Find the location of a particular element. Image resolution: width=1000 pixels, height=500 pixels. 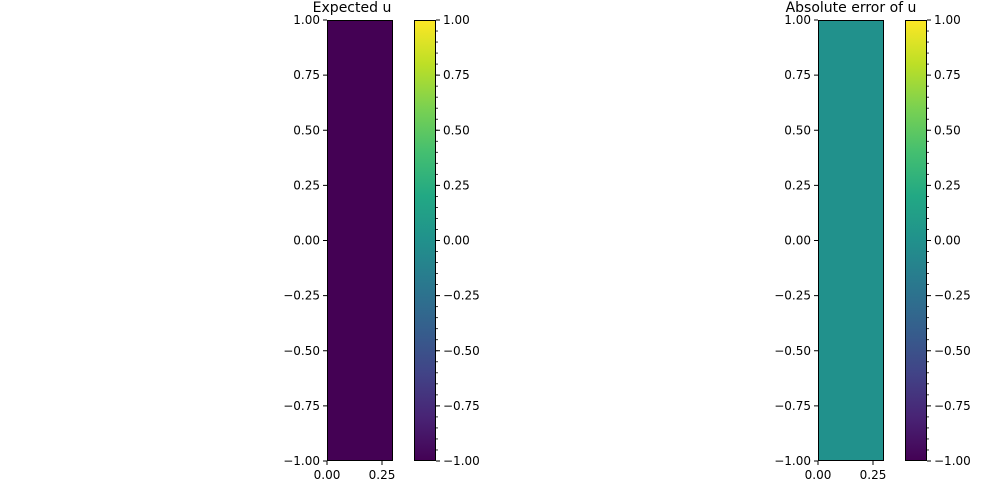

chart-title: Expected u is located at coordinates (352, 8).